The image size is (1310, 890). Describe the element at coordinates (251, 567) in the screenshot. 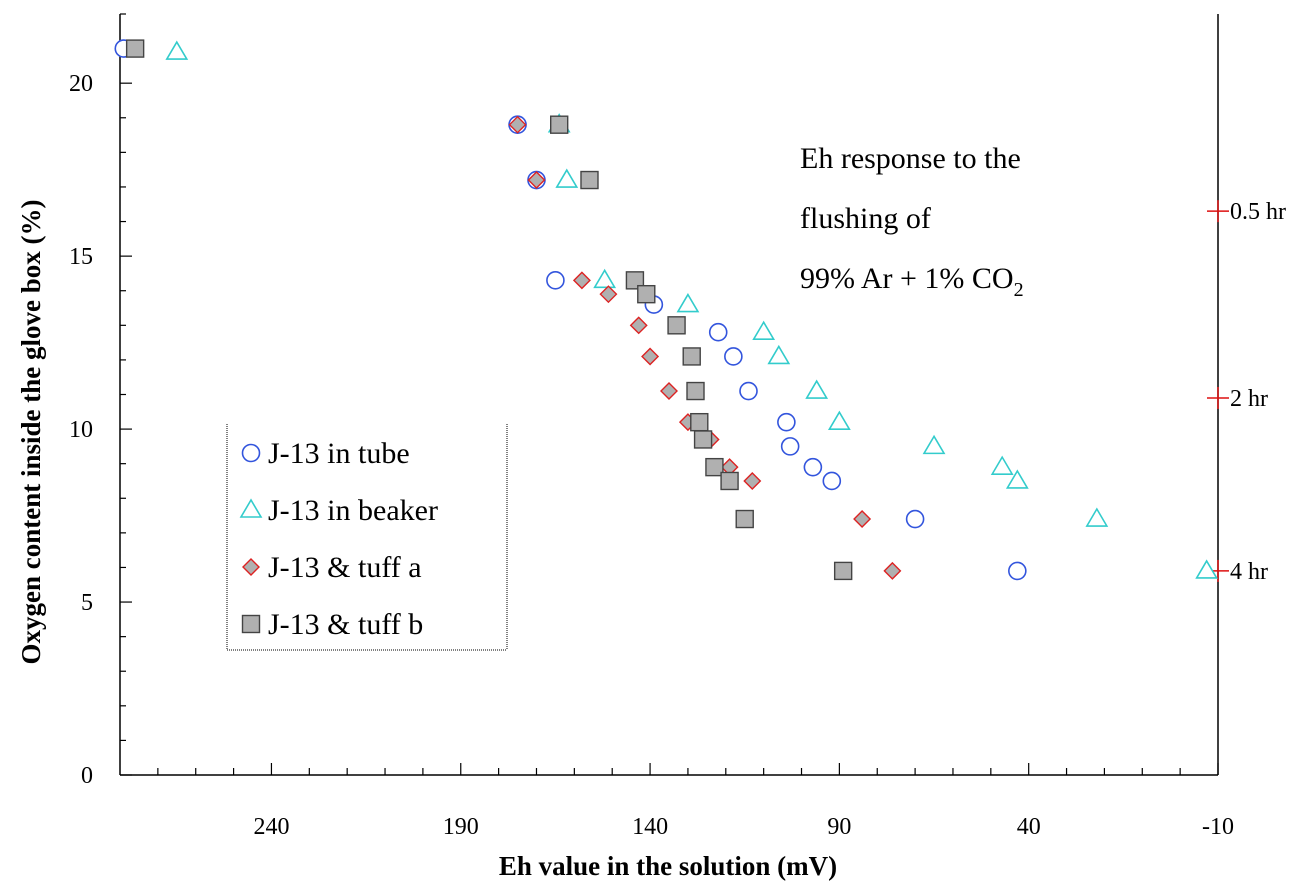

I see `legend-marker-diamond` at that location.